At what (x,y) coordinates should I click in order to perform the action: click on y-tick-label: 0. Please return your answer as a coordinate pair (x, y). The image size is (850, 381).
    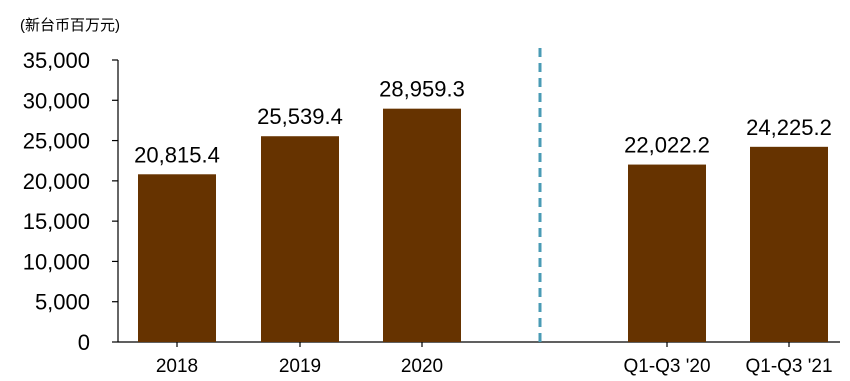
    Looking at the image, I should click on (84, 342).